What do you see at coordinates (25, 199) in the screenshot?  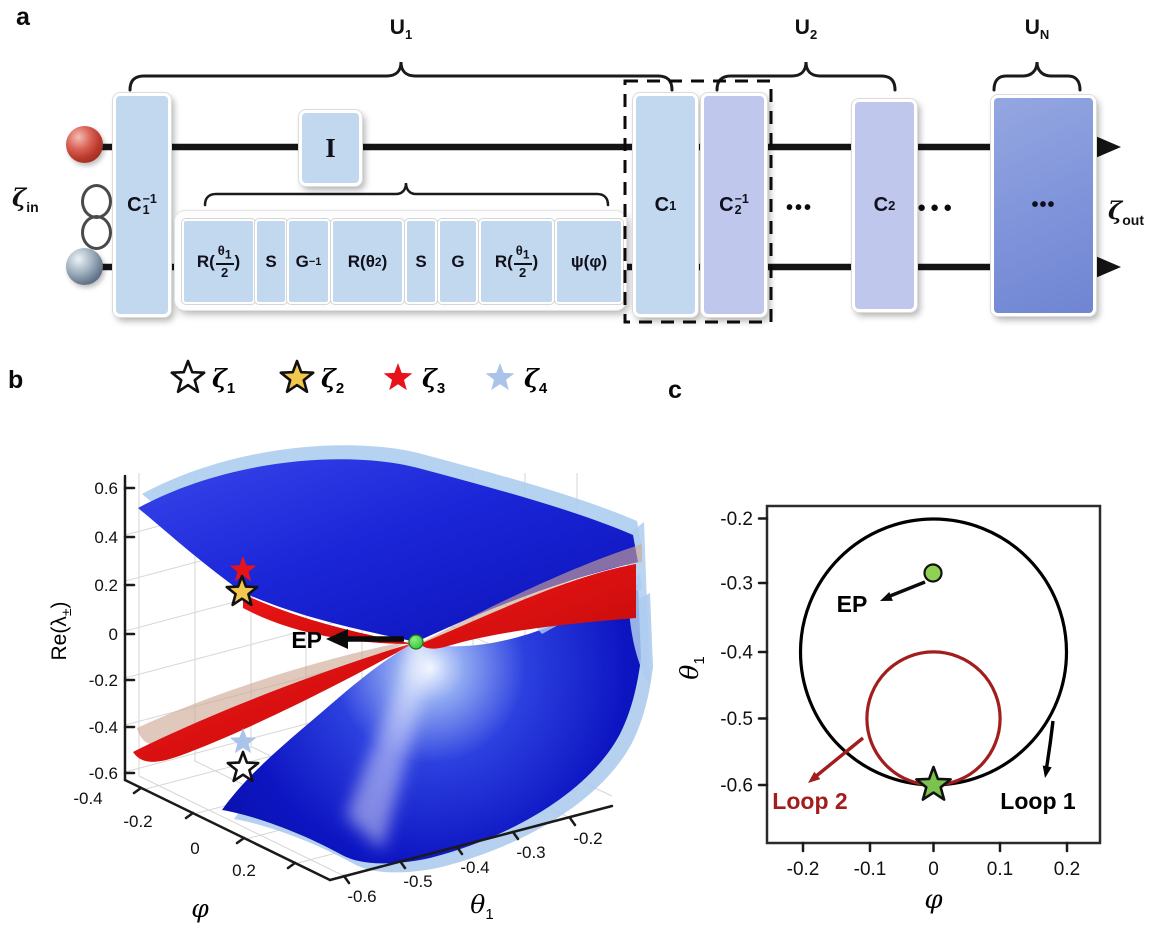 I see `input-state-label: ζin` at bounding box center [25, 199].